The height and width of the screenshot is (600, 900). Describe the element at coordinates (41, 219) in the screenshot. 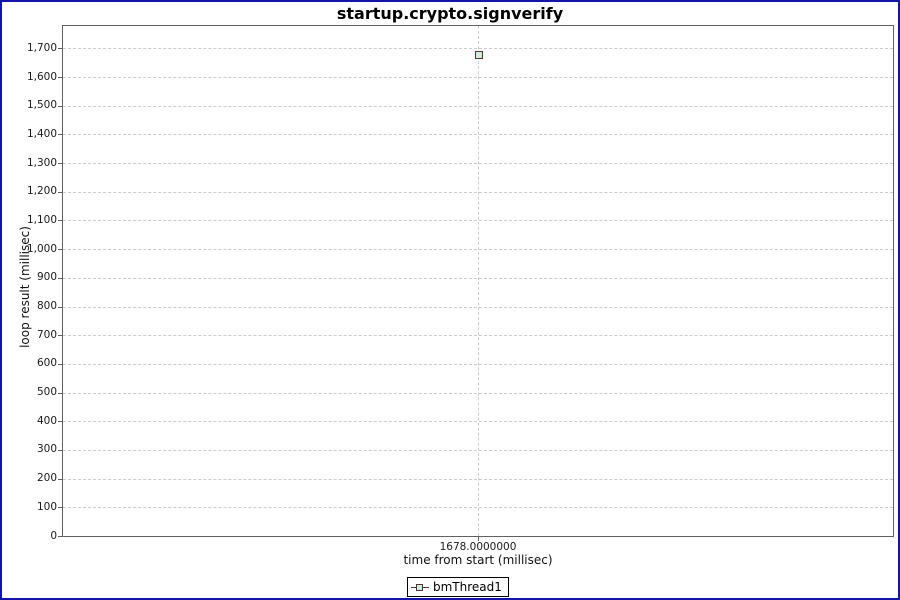

I see `y-tick-label: 1,100` at that location.